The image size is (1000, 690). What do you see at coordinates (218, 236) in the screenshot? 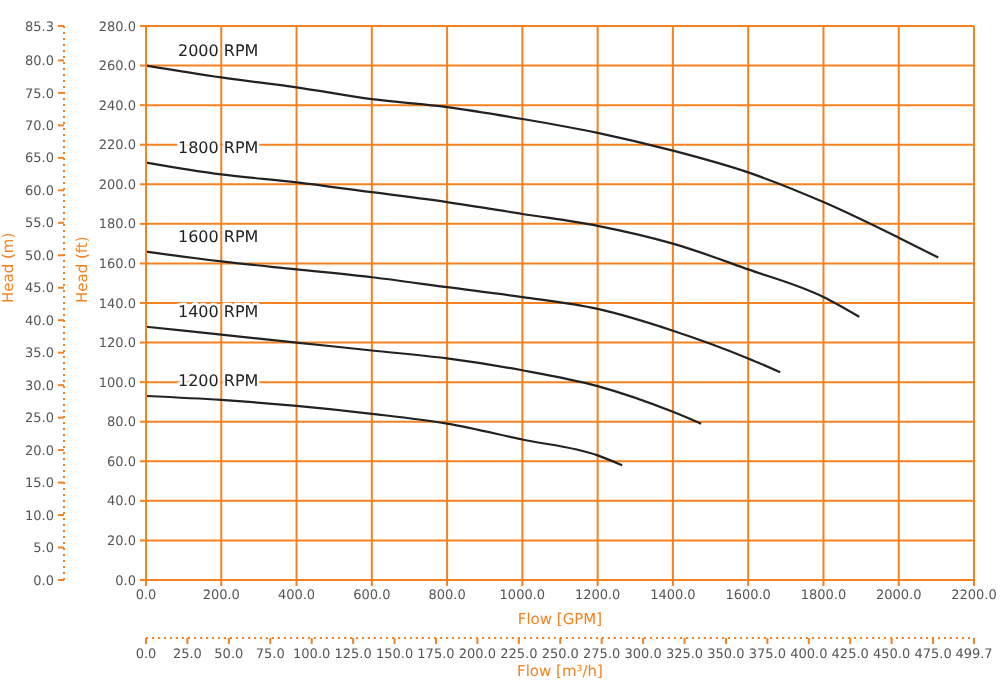
I see `series-label: 1600 RPM` at bounding box center [218, 236].